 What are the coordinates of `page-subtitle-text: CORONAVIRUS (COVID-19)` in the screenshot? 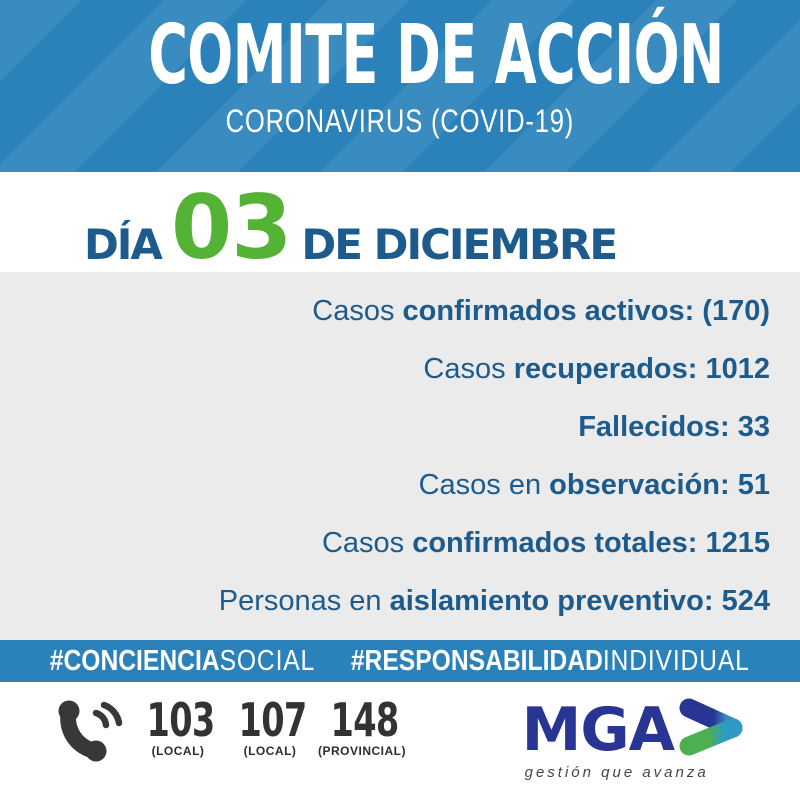 It's located at (400, 121).